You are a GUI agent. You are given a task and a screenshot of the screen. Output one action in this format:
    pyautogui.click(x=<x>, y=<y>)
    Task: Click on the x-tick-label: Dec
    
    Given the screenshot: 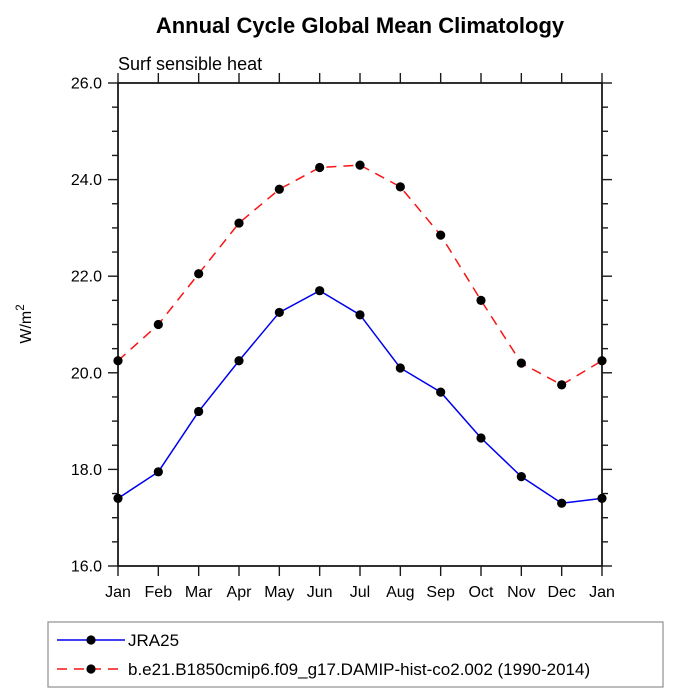 What is the action you would take?
    pyautogui.click(x=561, y=592)
    